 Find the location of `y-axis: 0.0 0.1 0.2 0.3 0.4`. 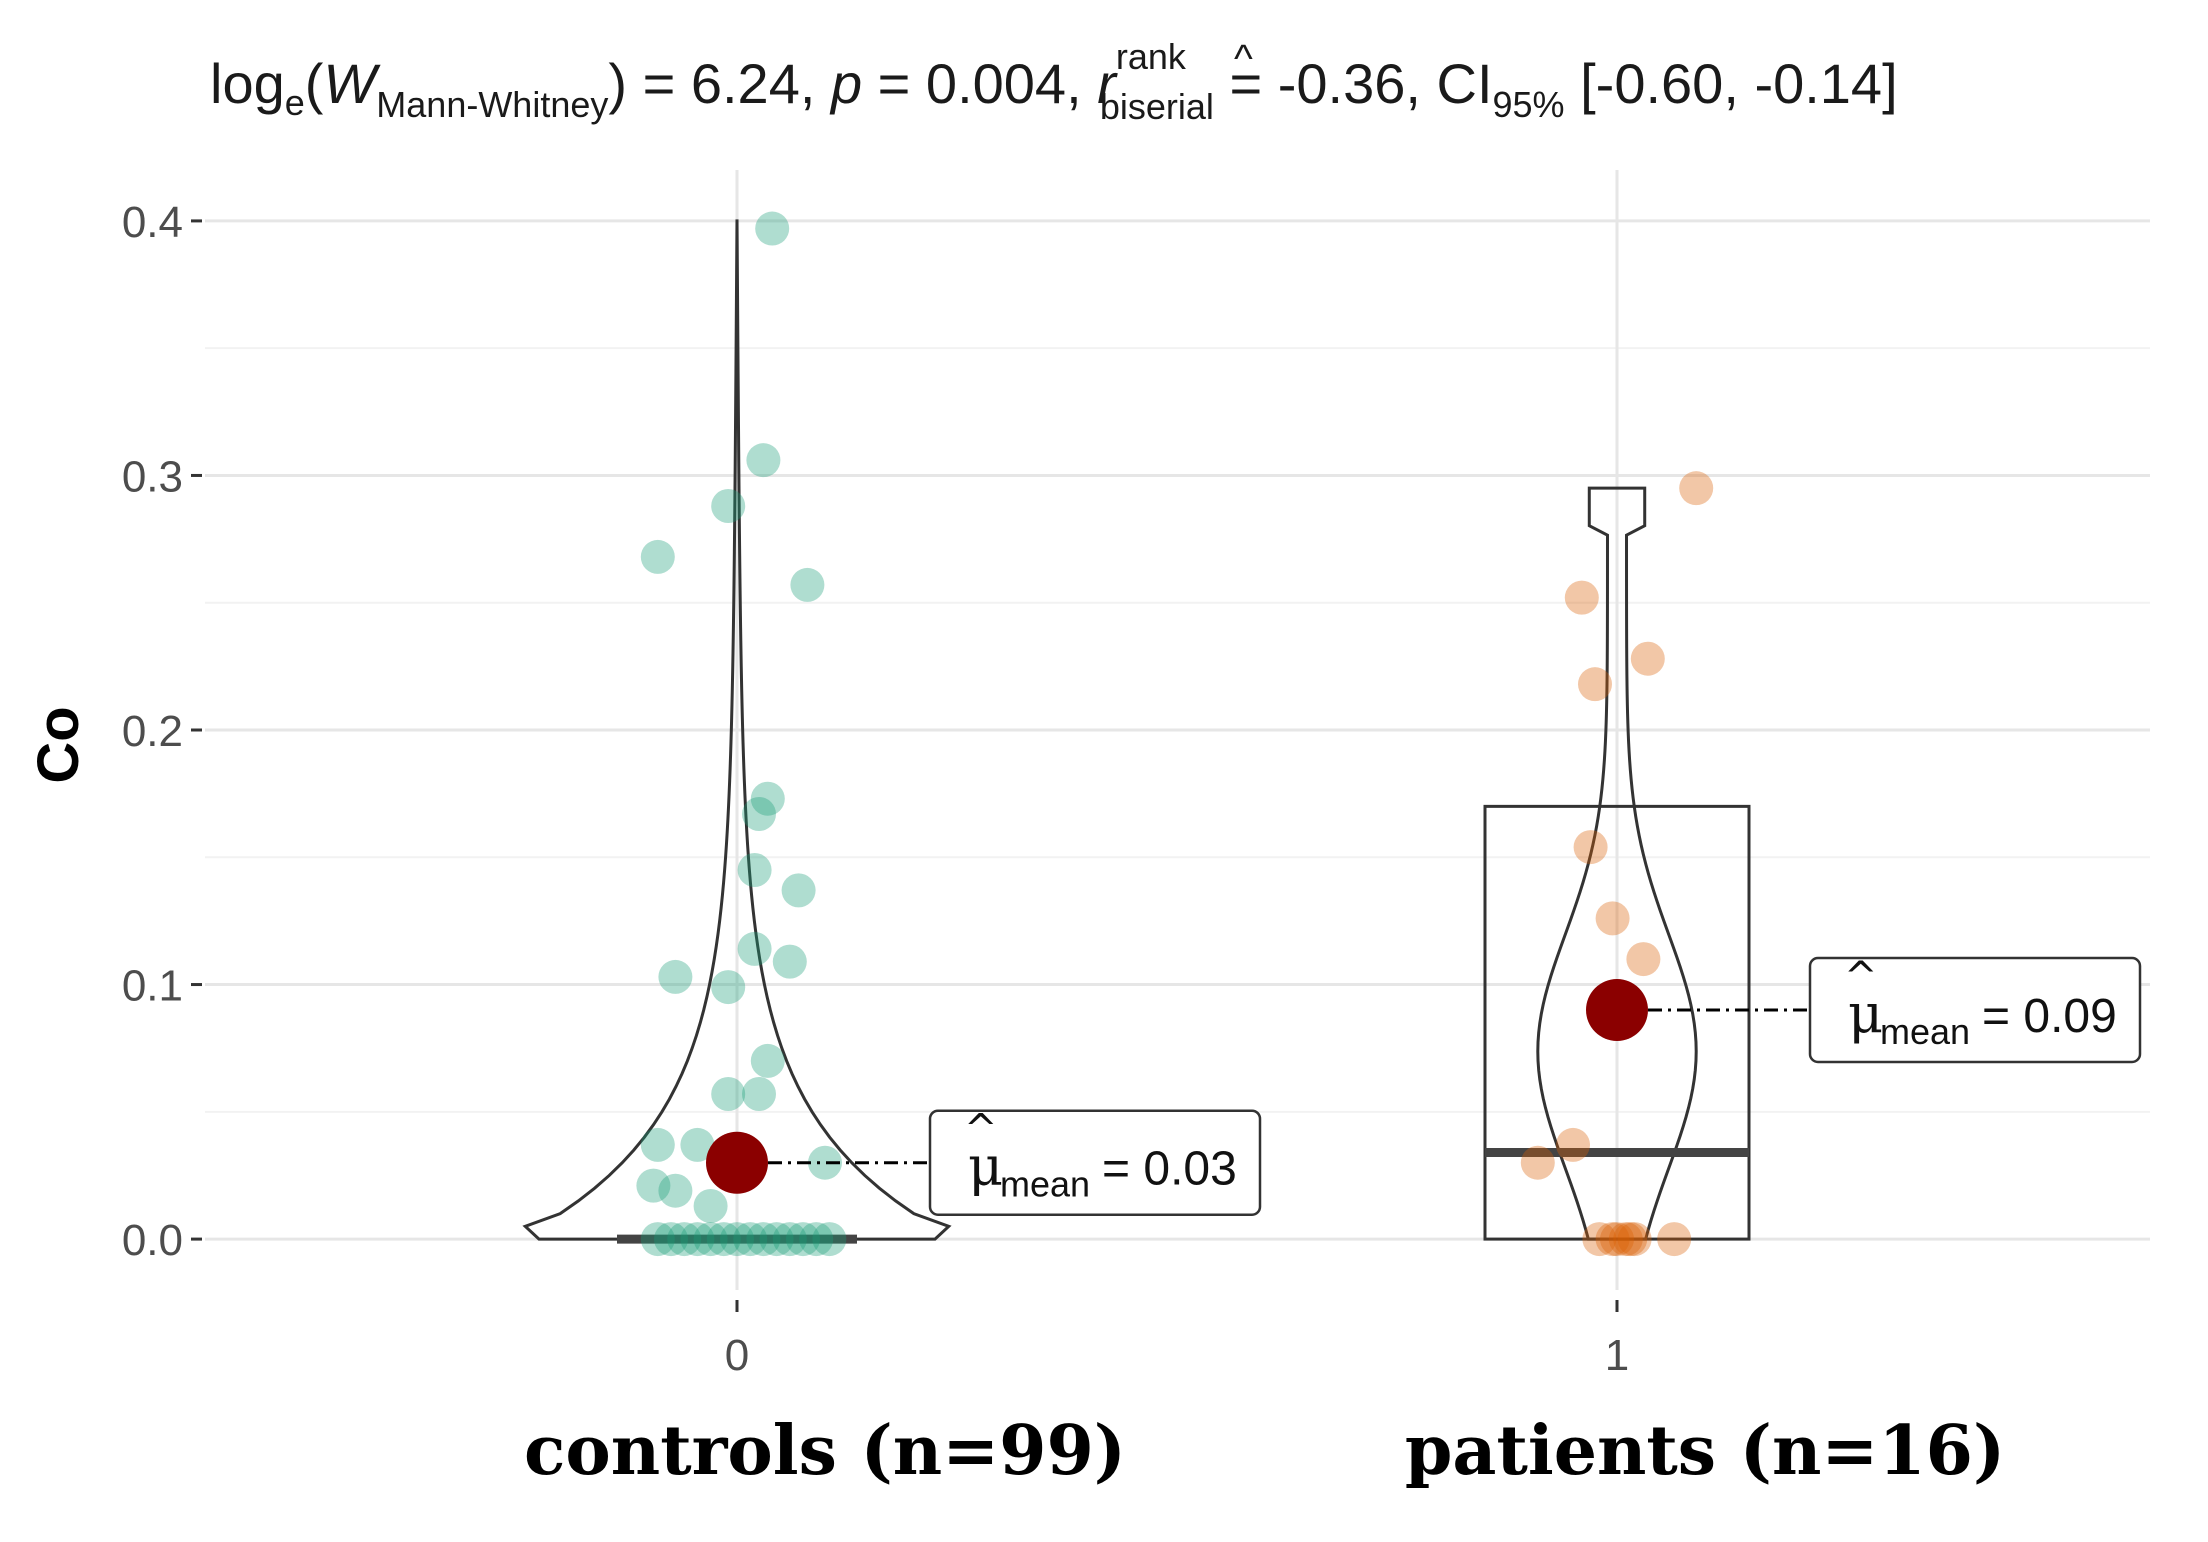

y-axis: 0.0 0.1 0.2 0.3 0.4 is located at coordinates (162, 731).